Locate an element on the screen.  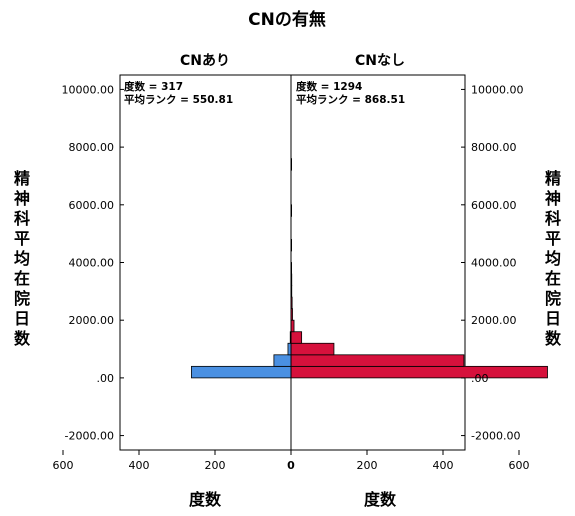
left-bars is located at coordinates (241, 355).